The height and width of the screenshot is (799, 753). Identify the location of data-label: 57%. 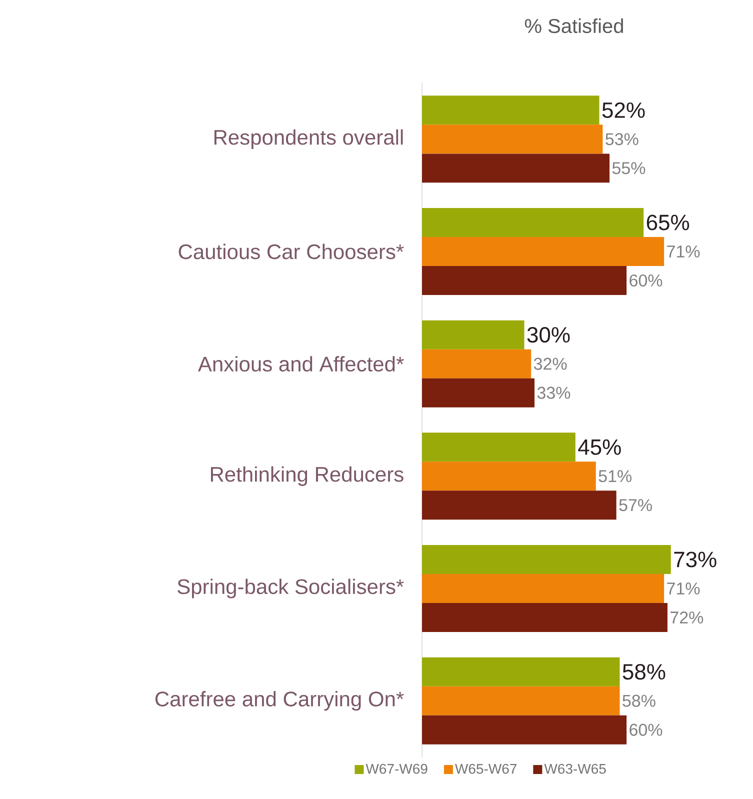
(635, 505).